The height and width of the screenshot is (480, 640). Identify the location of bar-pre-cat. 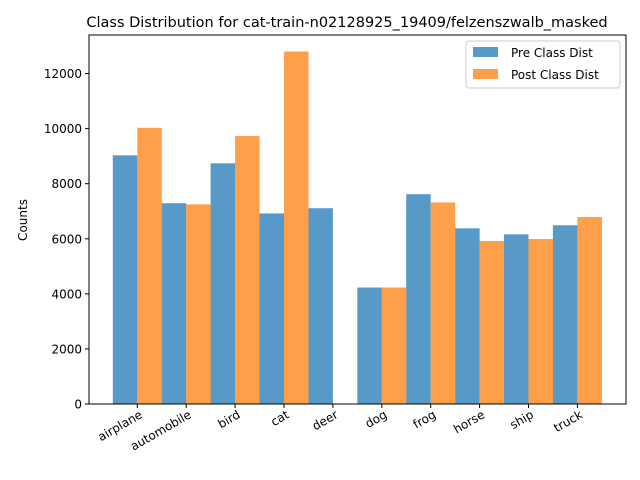
(271, 308).